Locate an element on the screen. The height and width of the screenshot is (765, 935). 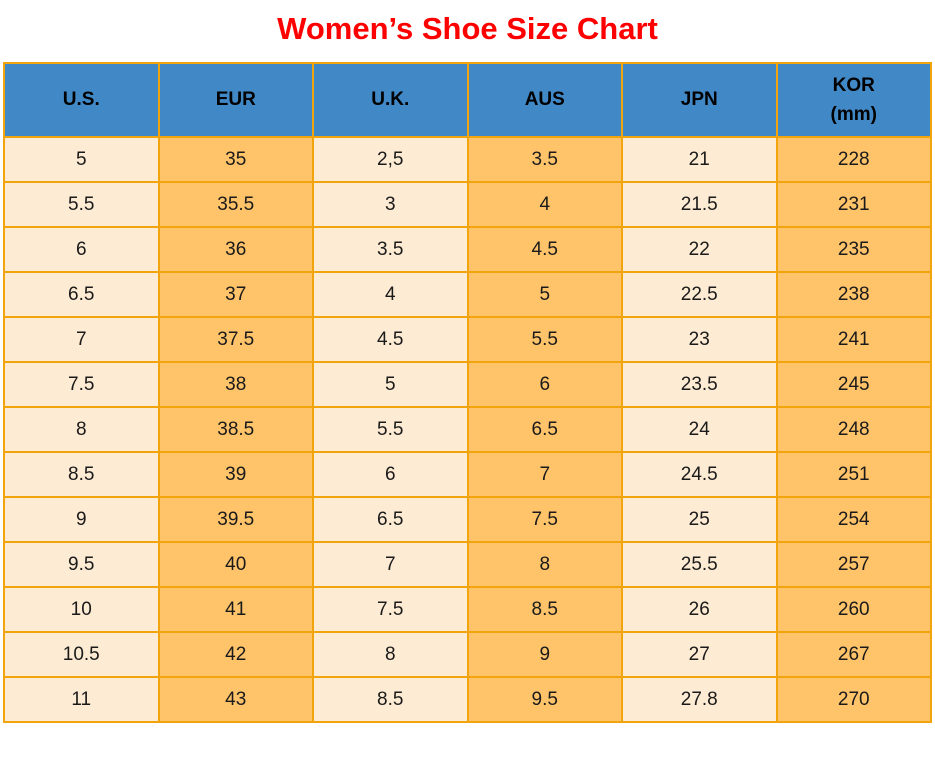
header-cell-eur: EUR is located at coordinates (235, 100).